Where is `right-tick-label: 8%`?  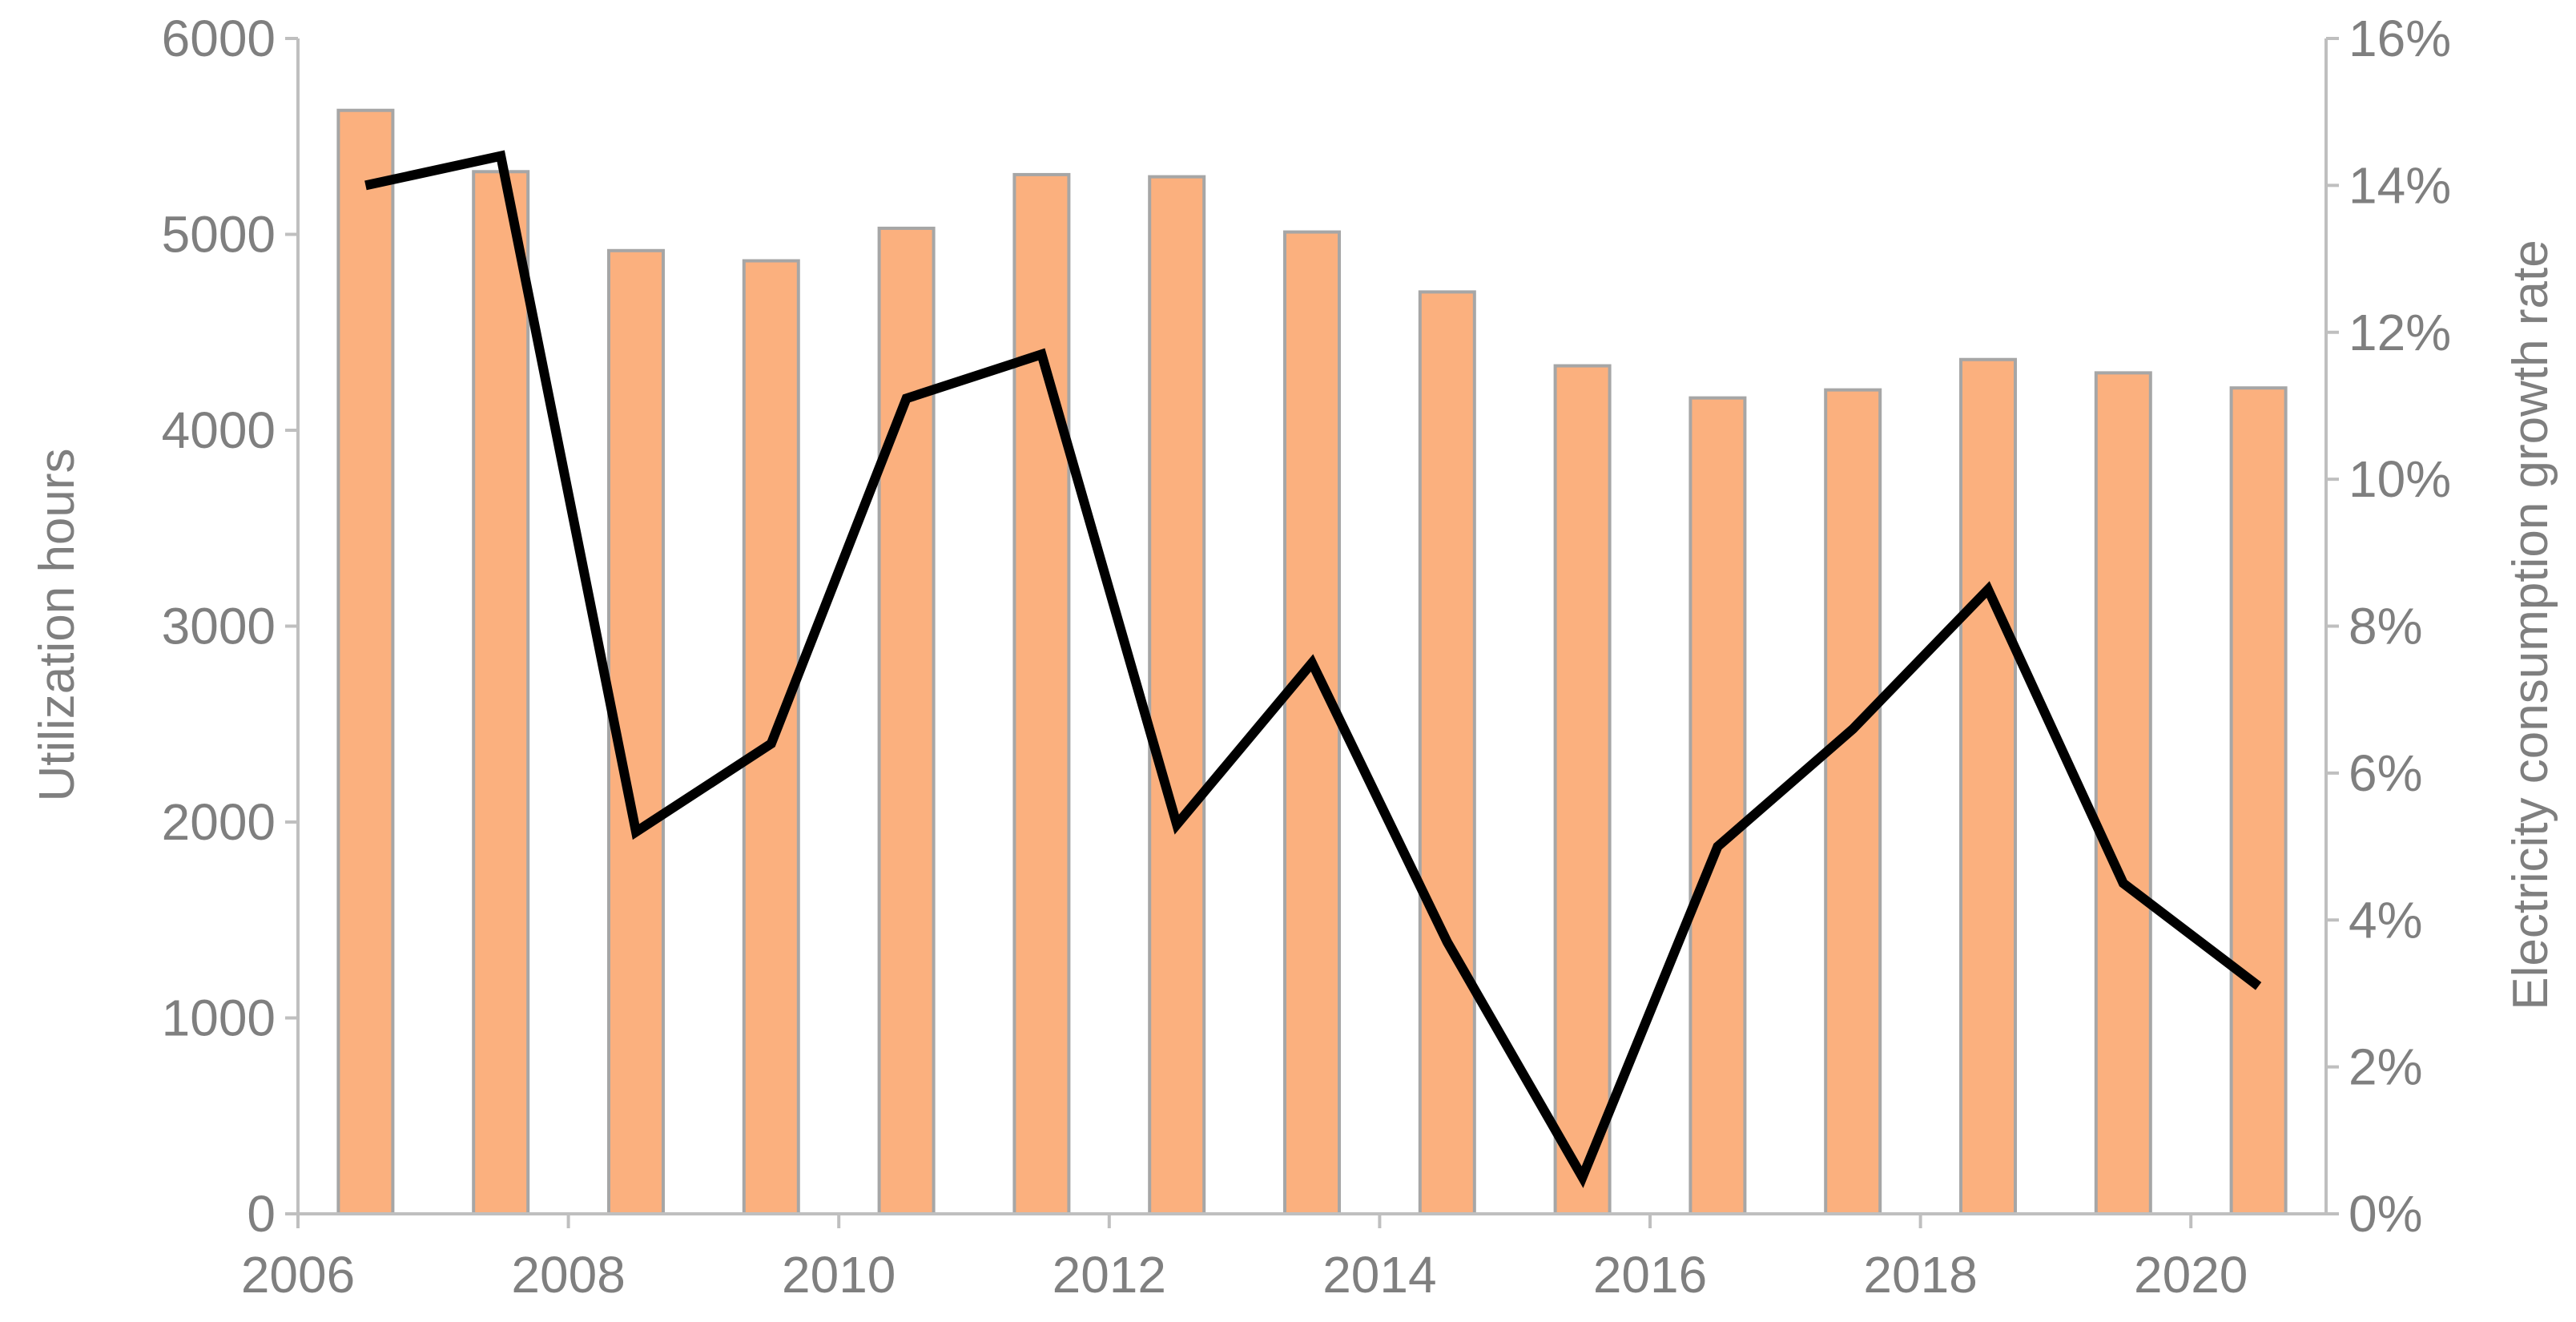 right-tick-label: 8% is located at coordinates (2386, 626).